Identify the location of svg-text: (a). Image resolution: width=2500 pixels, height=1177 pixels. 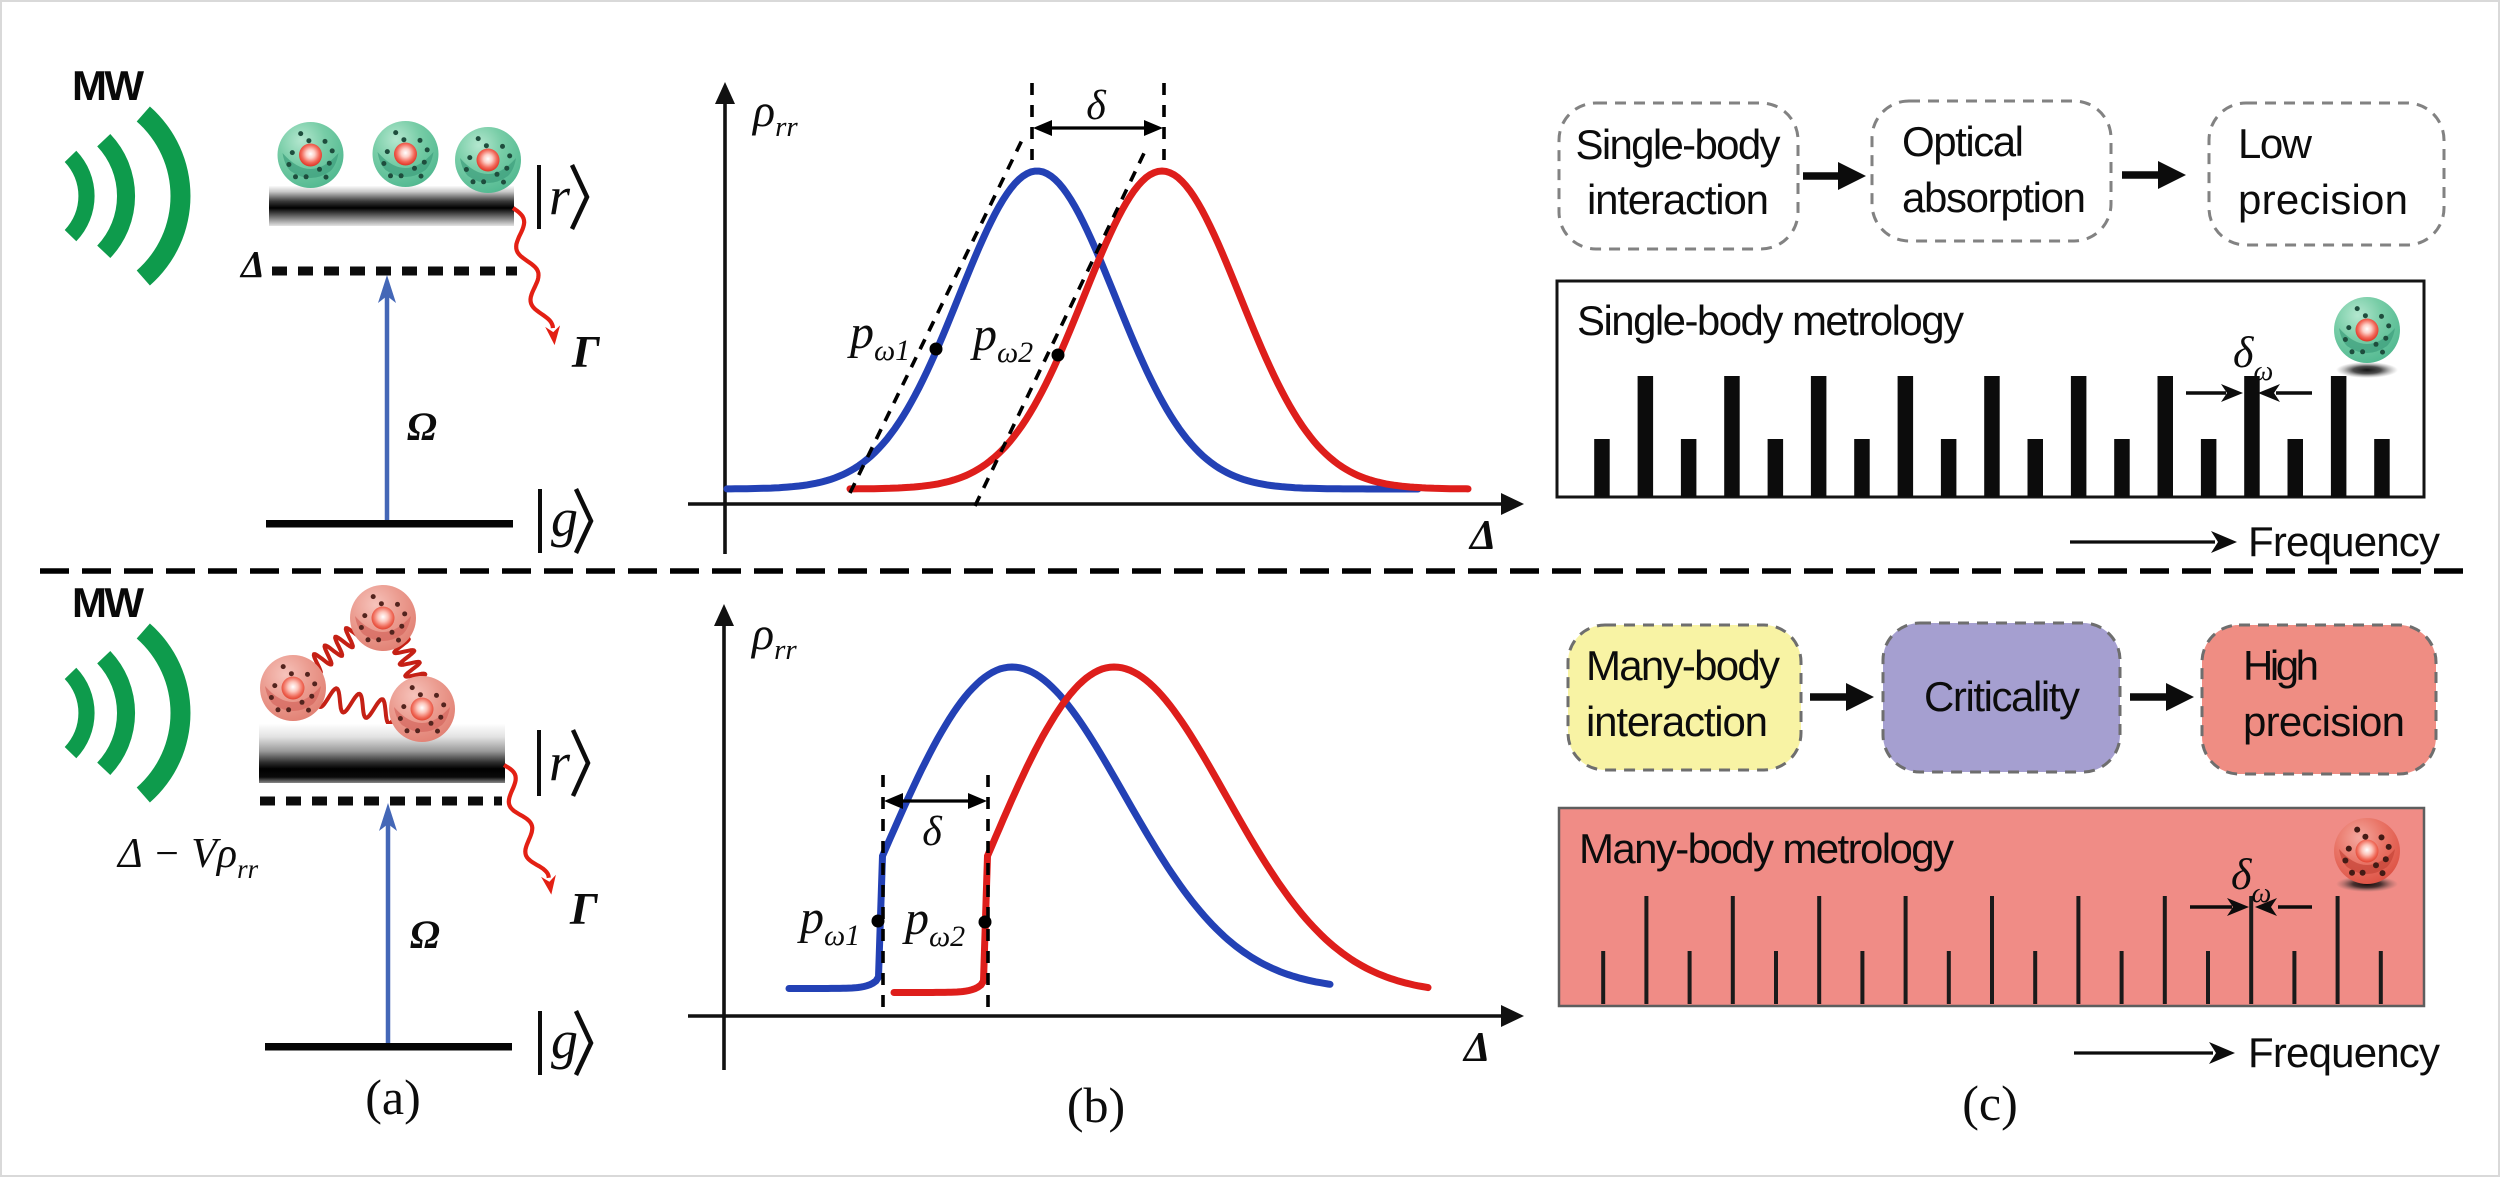
(393, 1097).